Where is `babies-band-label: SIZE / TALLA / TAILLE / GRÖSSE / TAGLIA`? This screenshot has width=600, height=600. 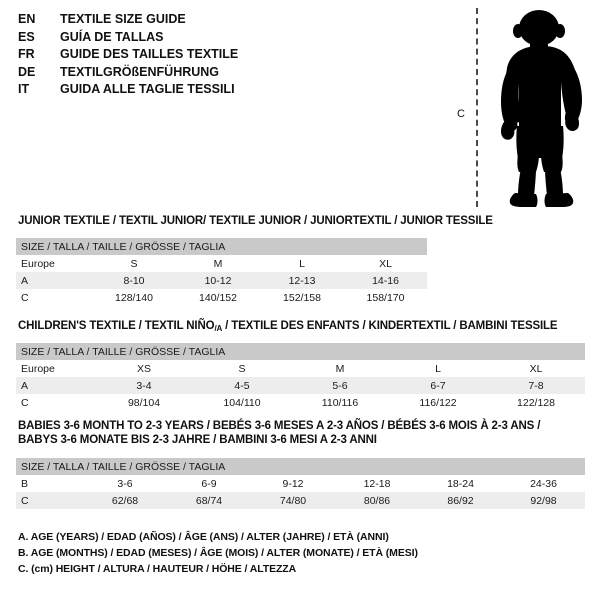 babies-band-label: SIZE / TALLA / TAILLE / GRÖSSE / TAGLIA is located at coordinates (301, 466).